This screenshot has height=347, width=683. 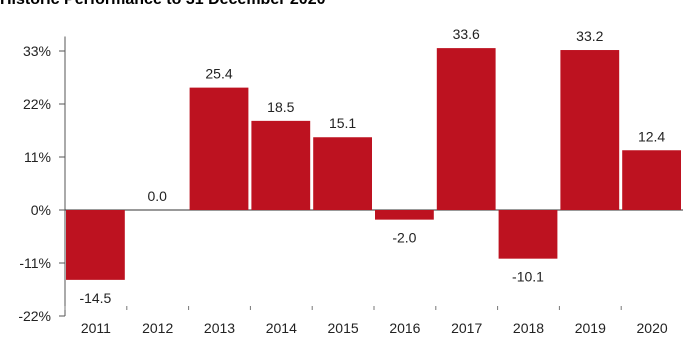 What do you see at coordinates (528, 277) in the screenshot?
I see `data-label-2018: -10.1` at bounding box center [528, 277].